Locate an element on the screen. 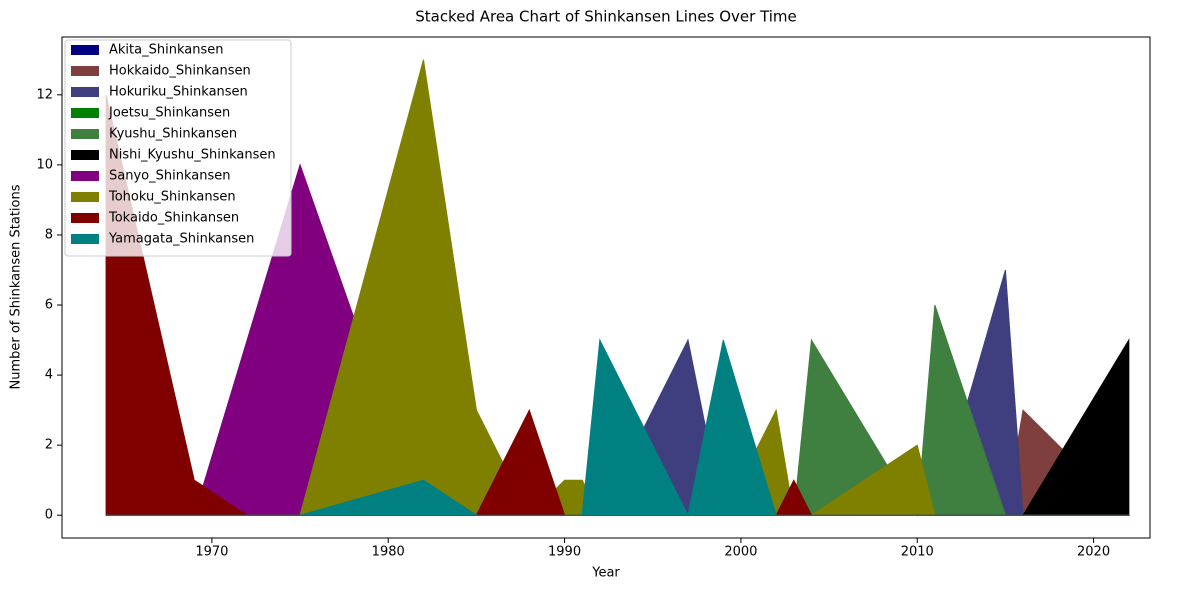 The height and width of the screenshot is (590, 1189). x-tick-label: 1980 is located at coordinates (388, 552).